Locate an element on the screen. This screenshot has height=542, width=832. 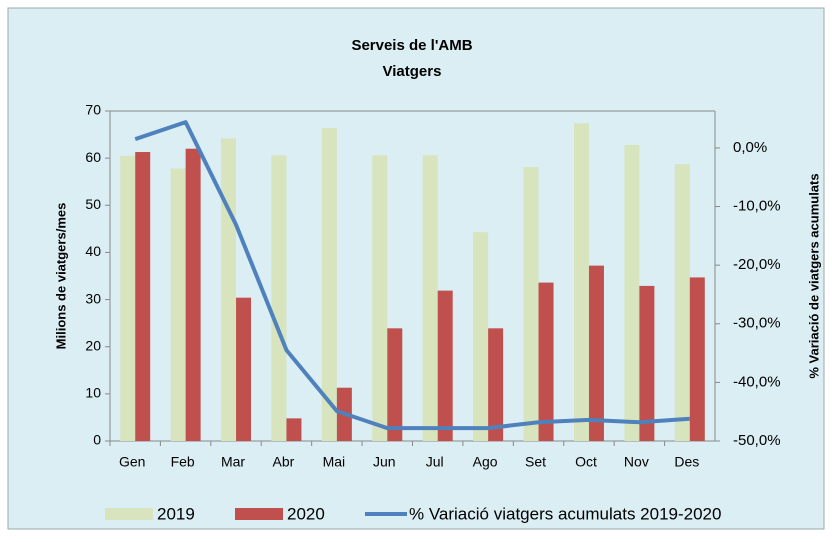
x-tick-label: Ago is located at coordinates (485, 462).